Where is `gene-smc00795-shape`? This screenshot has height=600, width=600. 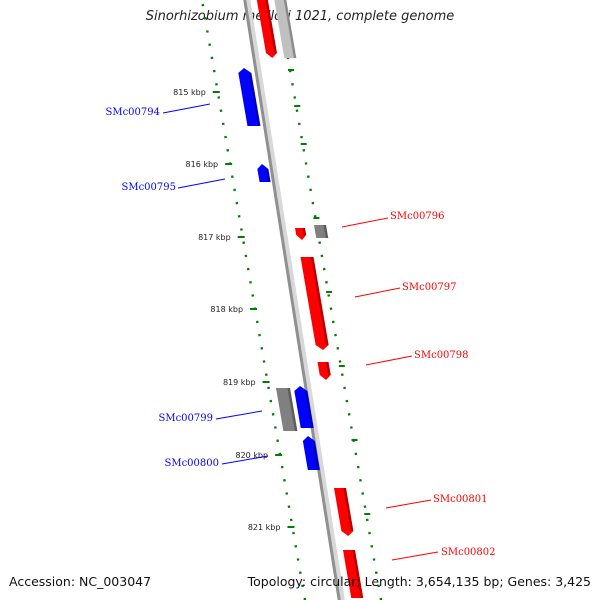
gene-smc00795-shape is located at coordinates (264, 173).